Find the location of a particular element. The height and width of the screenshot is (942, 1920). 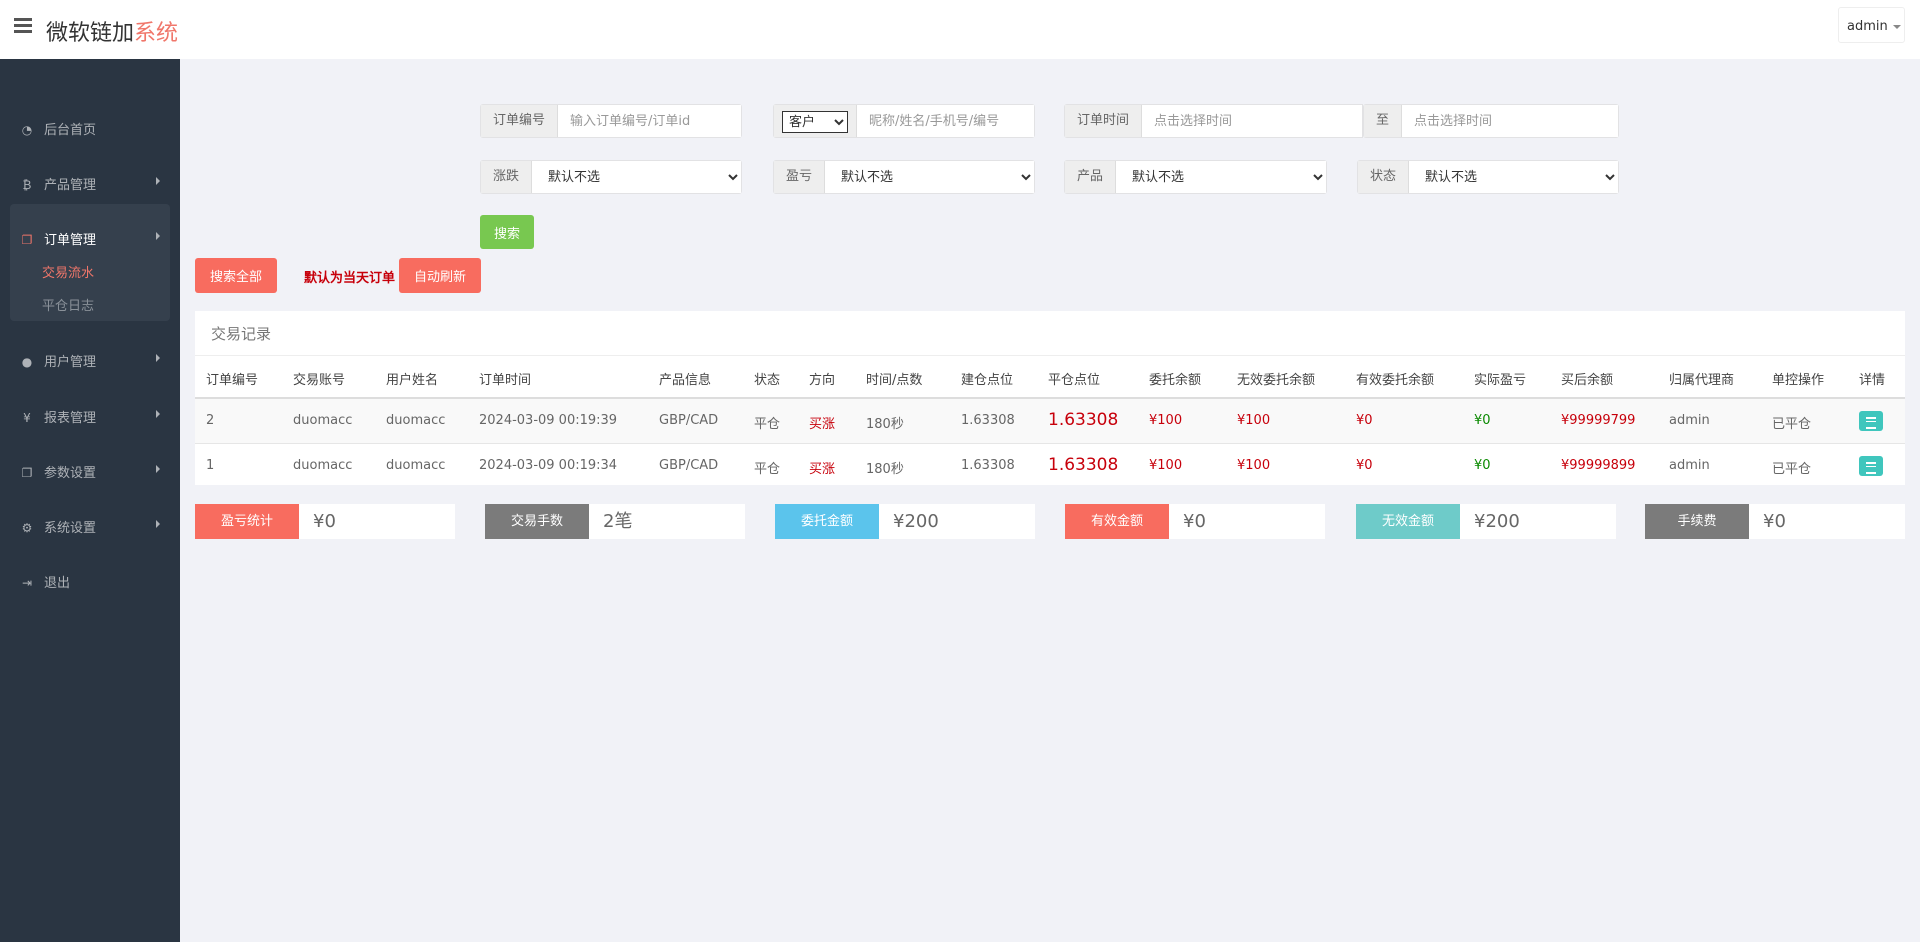

column-header: 交易账号 is located at coordinates (319, 380).